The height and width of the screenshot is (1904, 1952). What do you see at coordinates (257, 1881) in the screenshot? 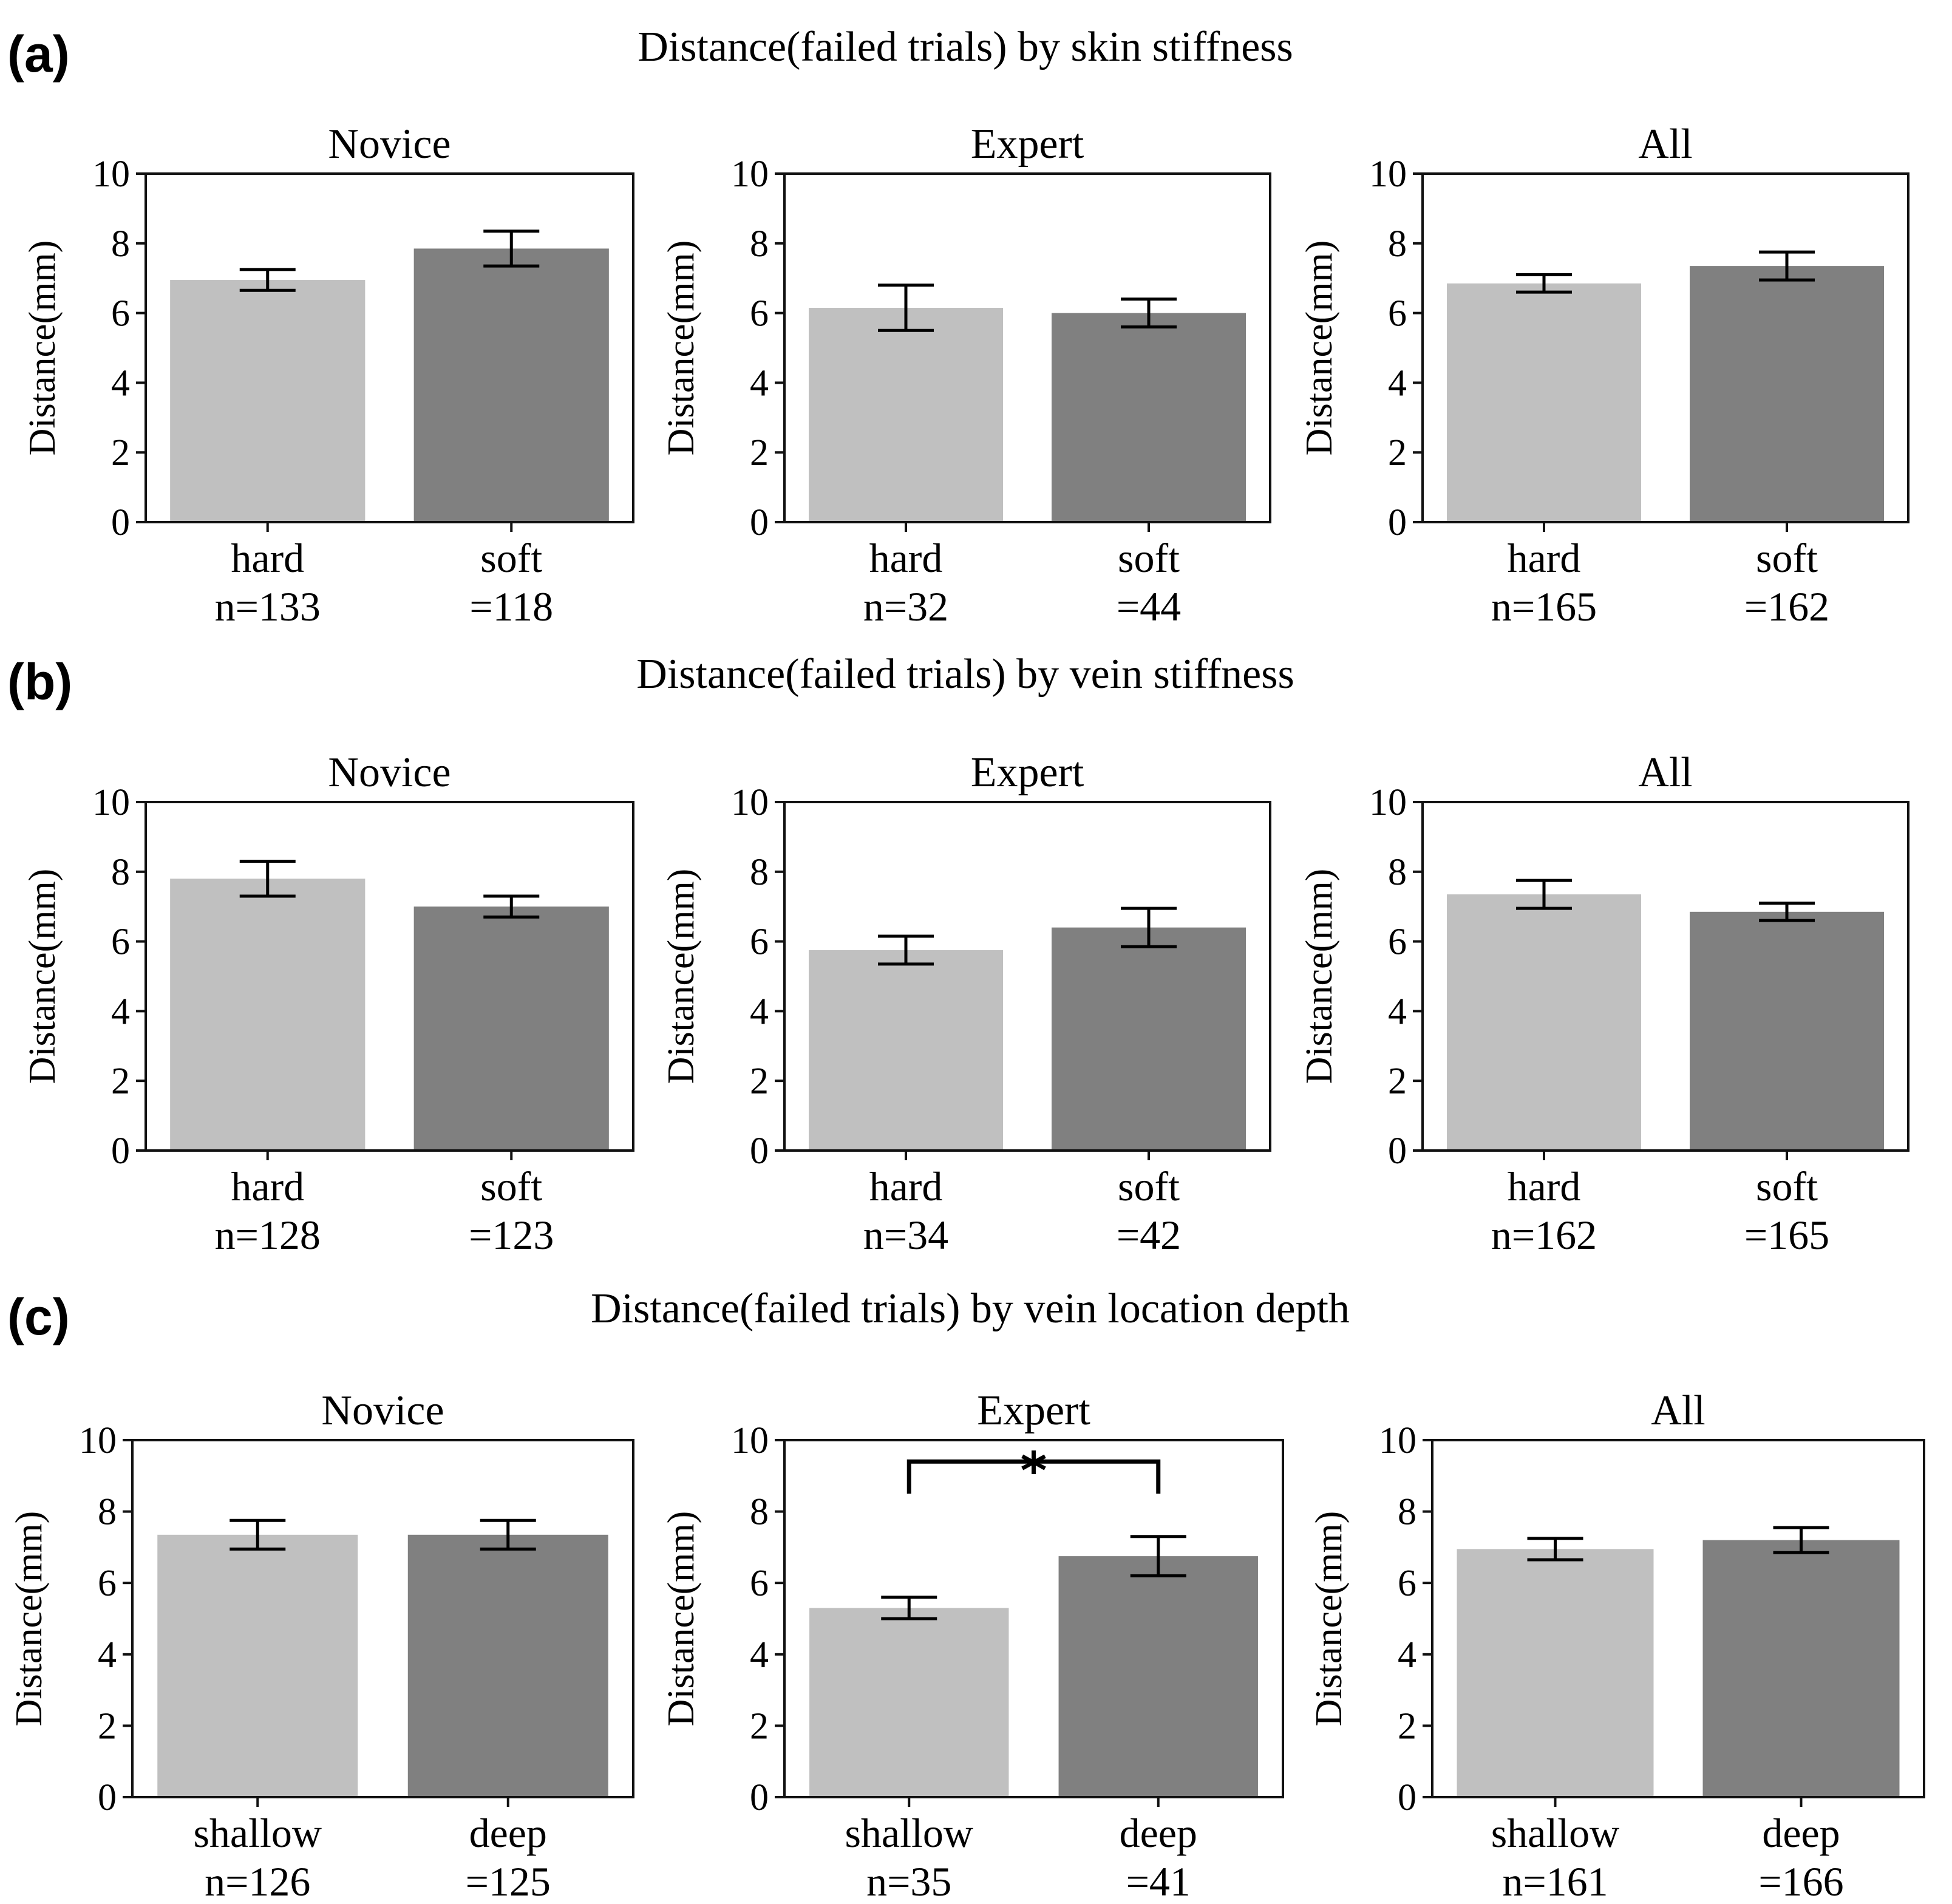
I see `n-label-c-novice-shallow: n=126` at bounding box center [257, 1881].